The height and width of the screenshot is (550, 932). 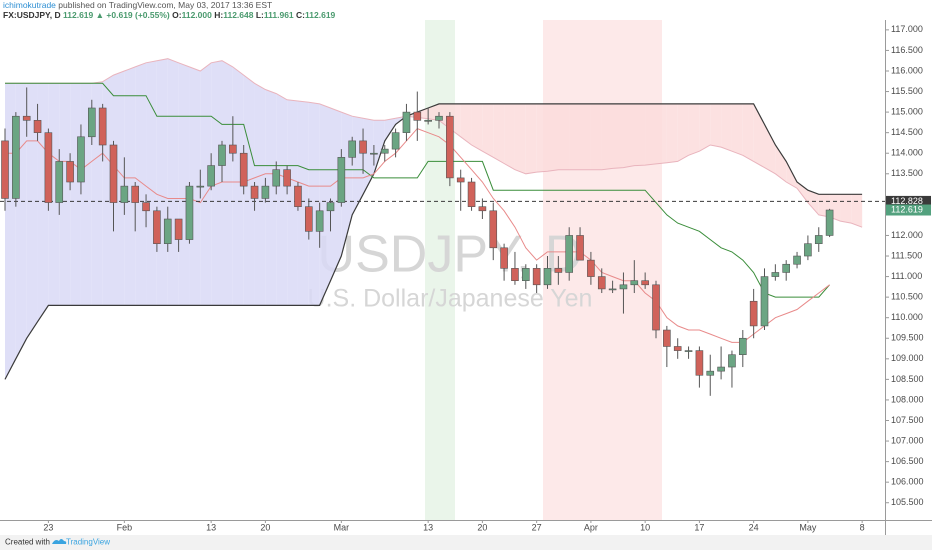 I want to click on y-tick-label: 111.000, so click(x=906, y=276).